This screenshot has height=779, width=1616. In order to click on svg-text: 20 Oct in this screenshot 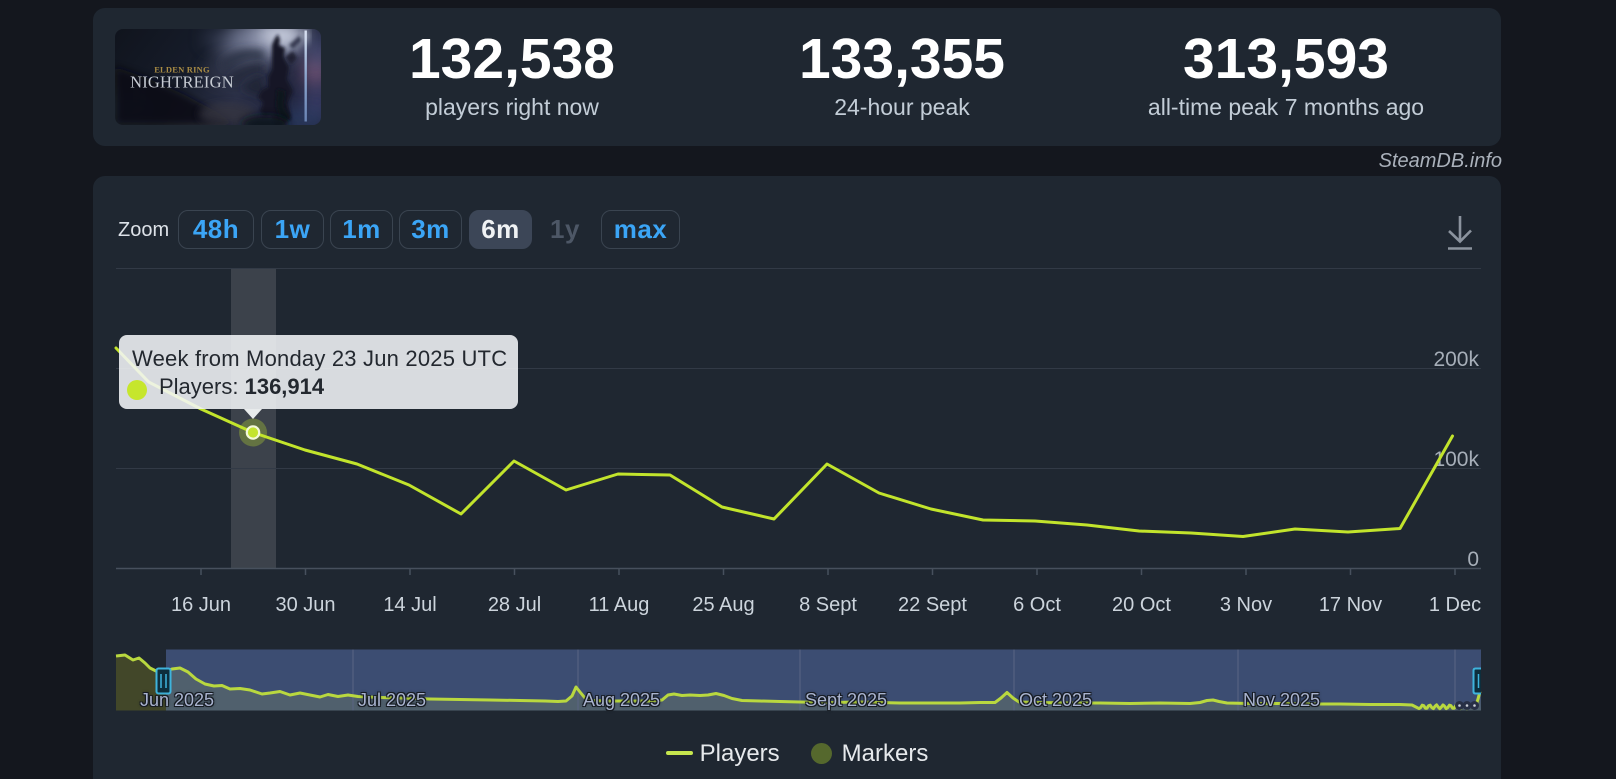, I will do `click(1141, 605)`.